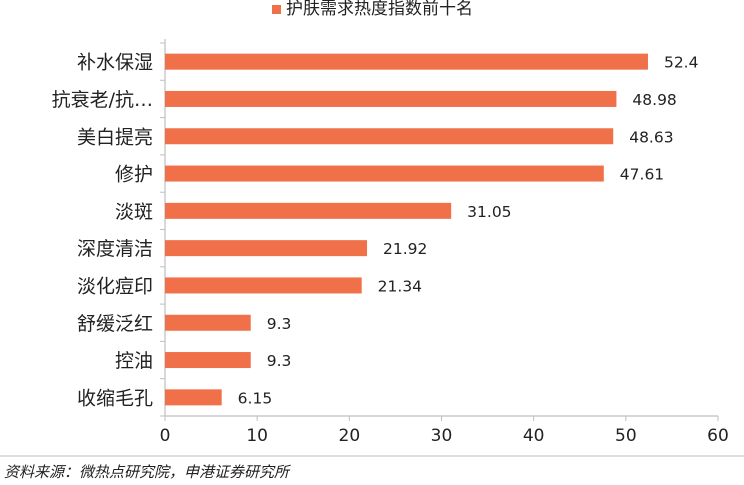 This screenshot has width=744, height=485. Describe the element at coordinates (489, 212) in the screenshot. I see `value-label: 31.05` at that location.